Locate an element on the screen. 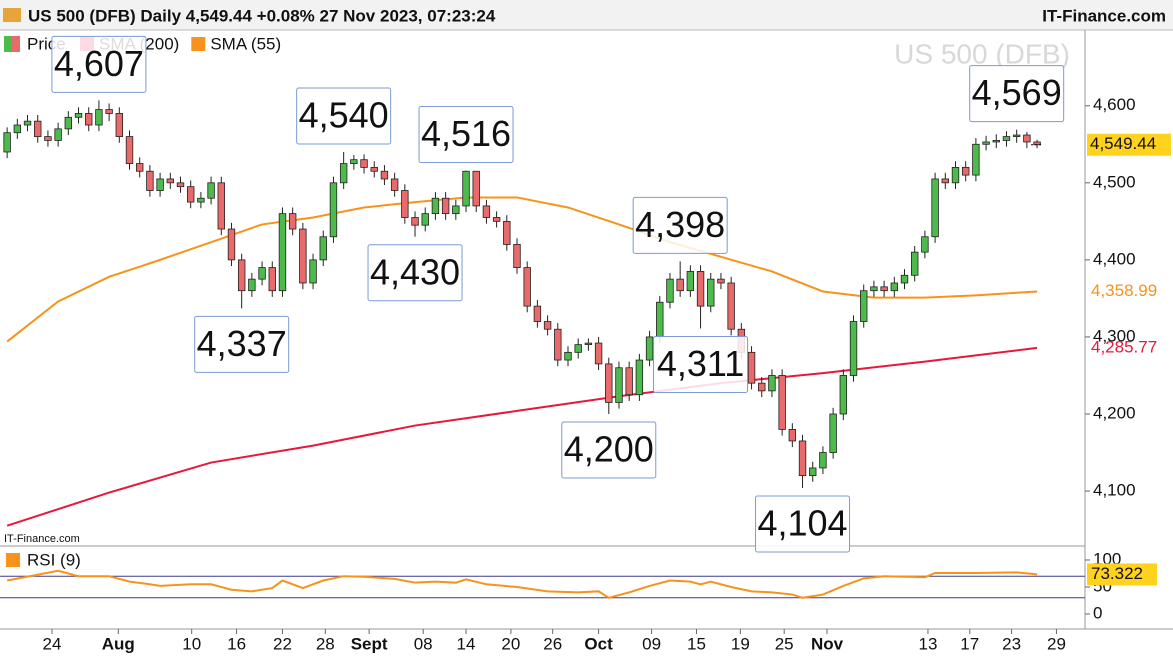 The image size is (1173, 660). x-tick-label: Sept is located at coordinates (369, 643).